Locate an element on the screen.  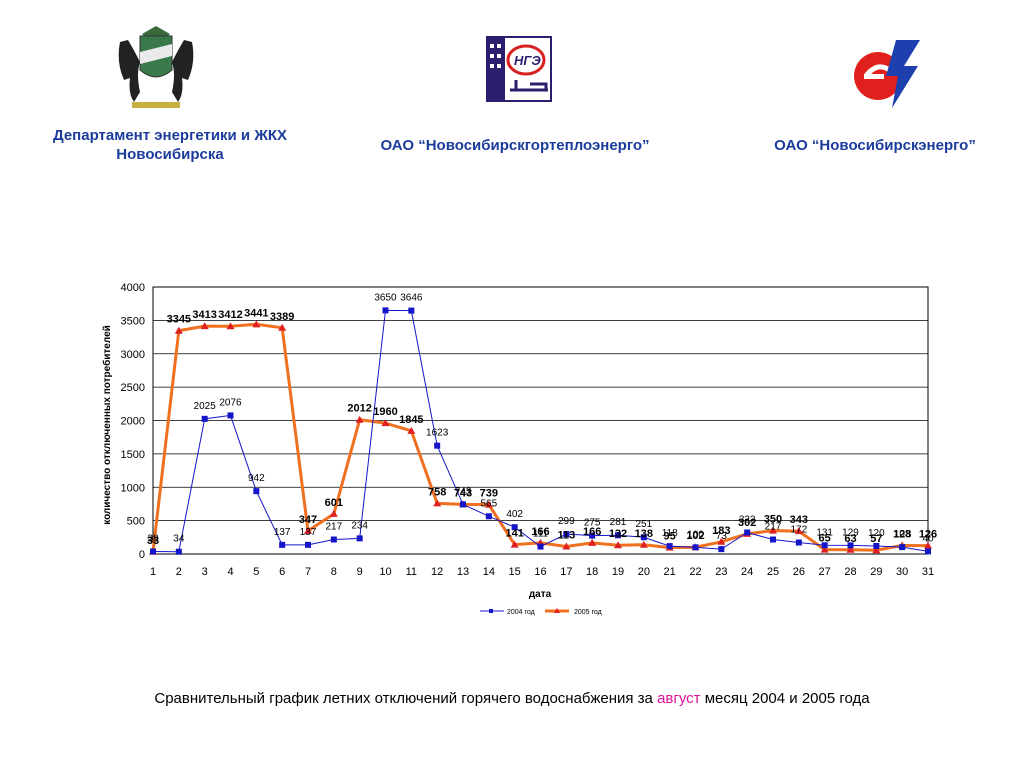
y-tick-label: 3500 is located at coordinates (133, 321).